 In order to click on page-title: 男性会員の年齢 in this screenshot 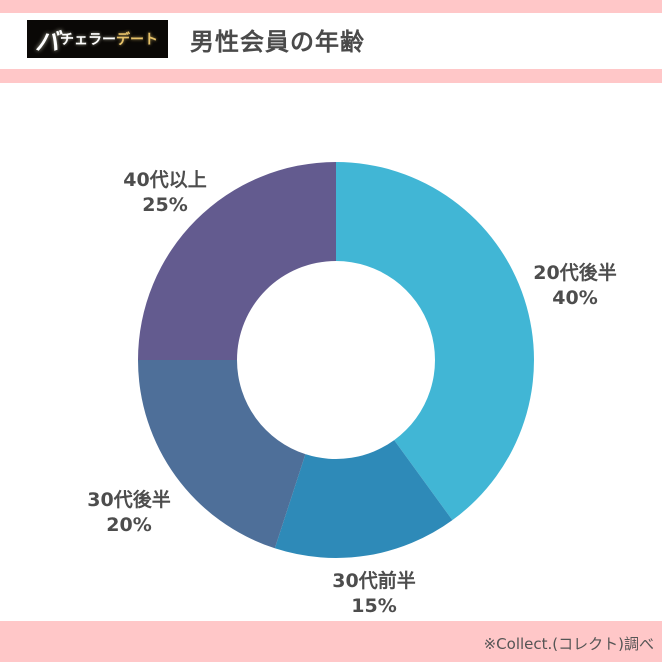, I will do `click(277, 42)`.